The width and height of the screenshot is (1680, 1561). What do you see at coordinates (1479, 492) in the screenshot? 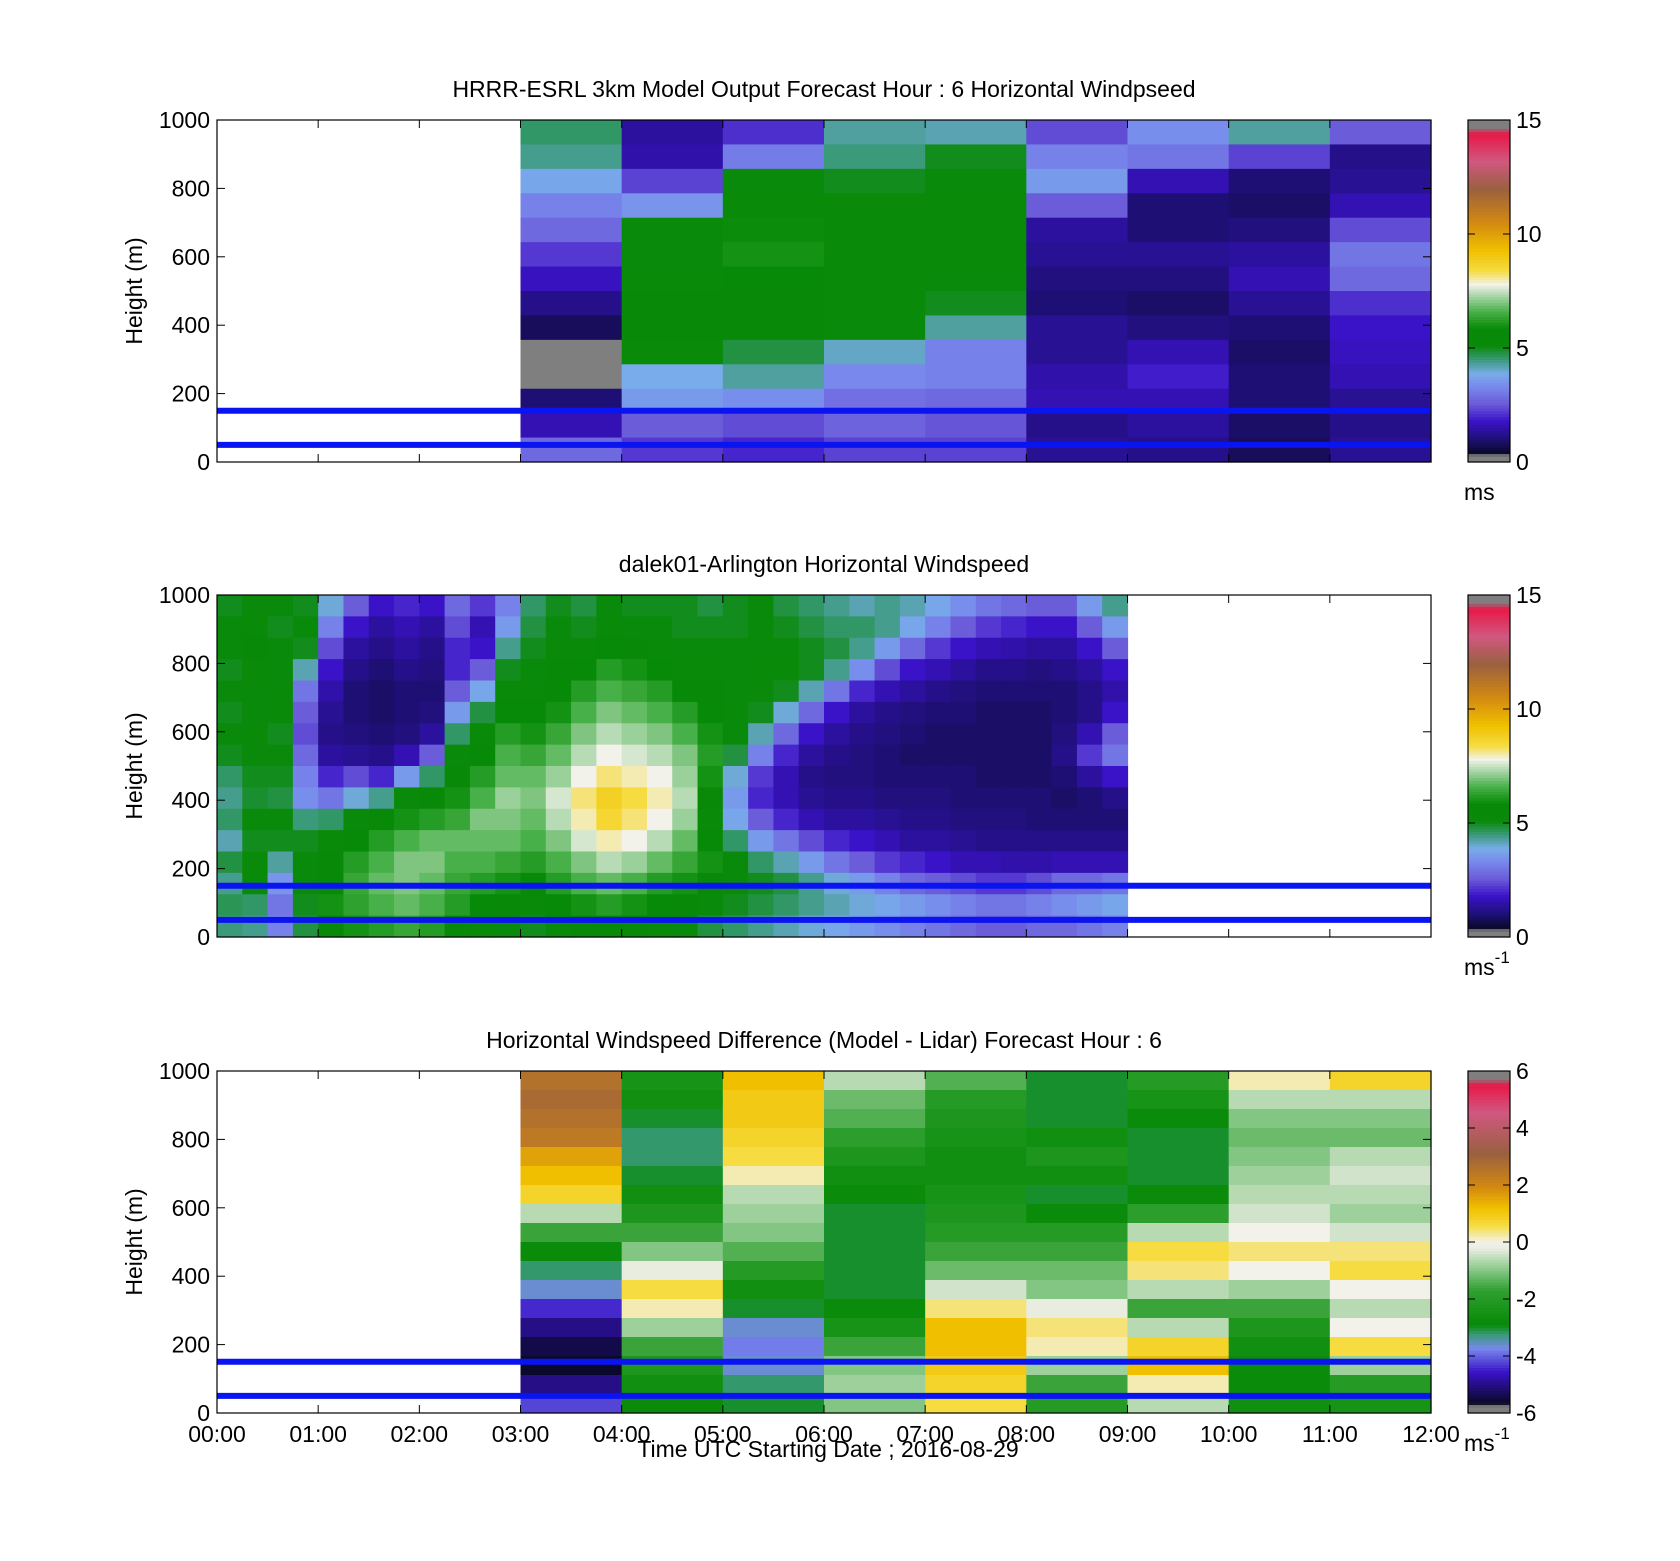
I see `colorbar-unit: ms` at bounding box center [1479, 492].